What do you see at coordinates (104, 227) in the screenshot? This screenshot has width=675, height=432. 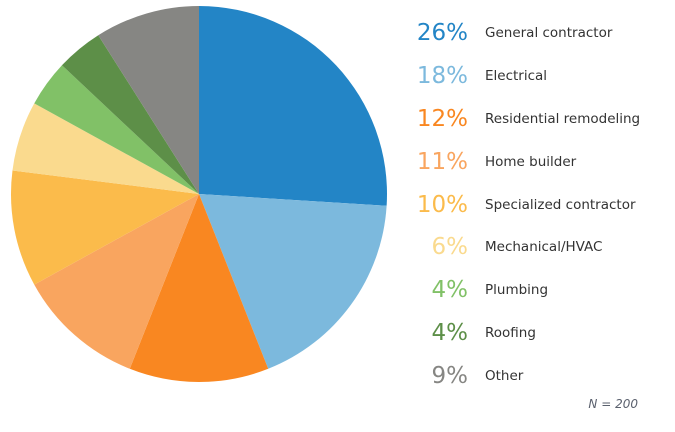 I see `pie-slice-specialized-contractor` at bounding box center [104, 227].